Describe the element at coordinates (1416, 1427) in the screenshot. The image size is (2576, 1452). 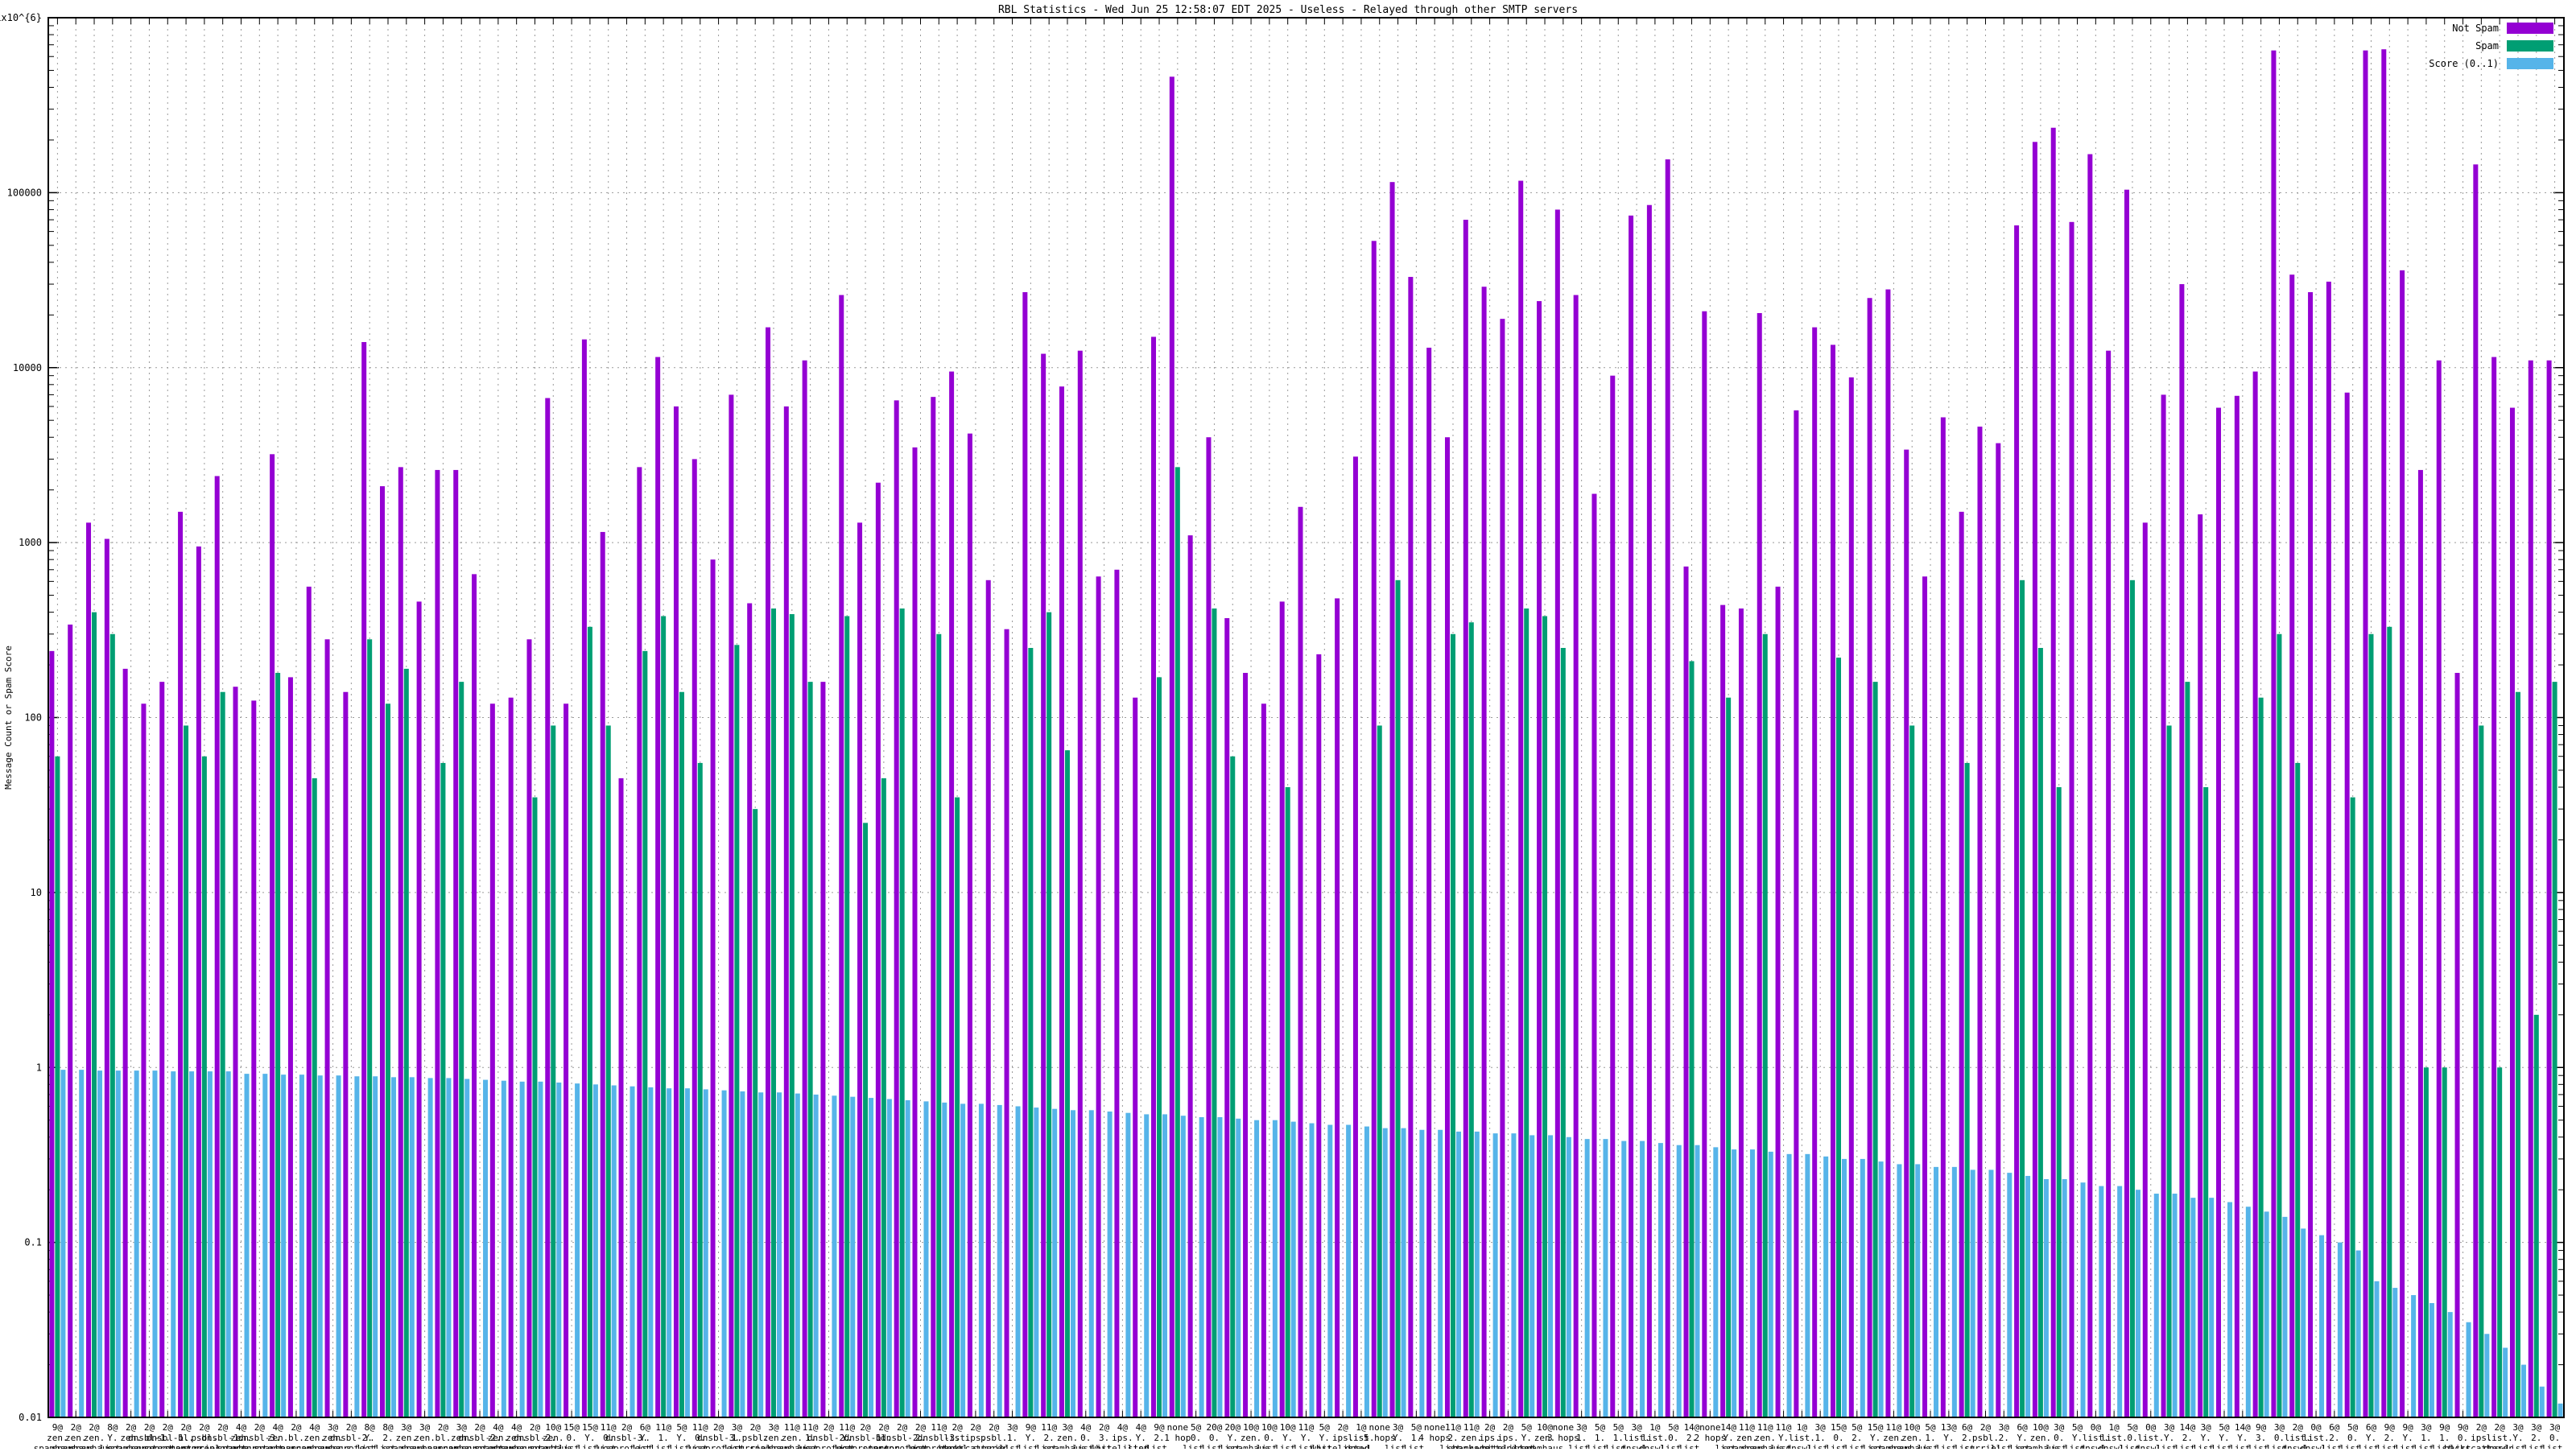
I see `x-tick-label: 5@` at that location.